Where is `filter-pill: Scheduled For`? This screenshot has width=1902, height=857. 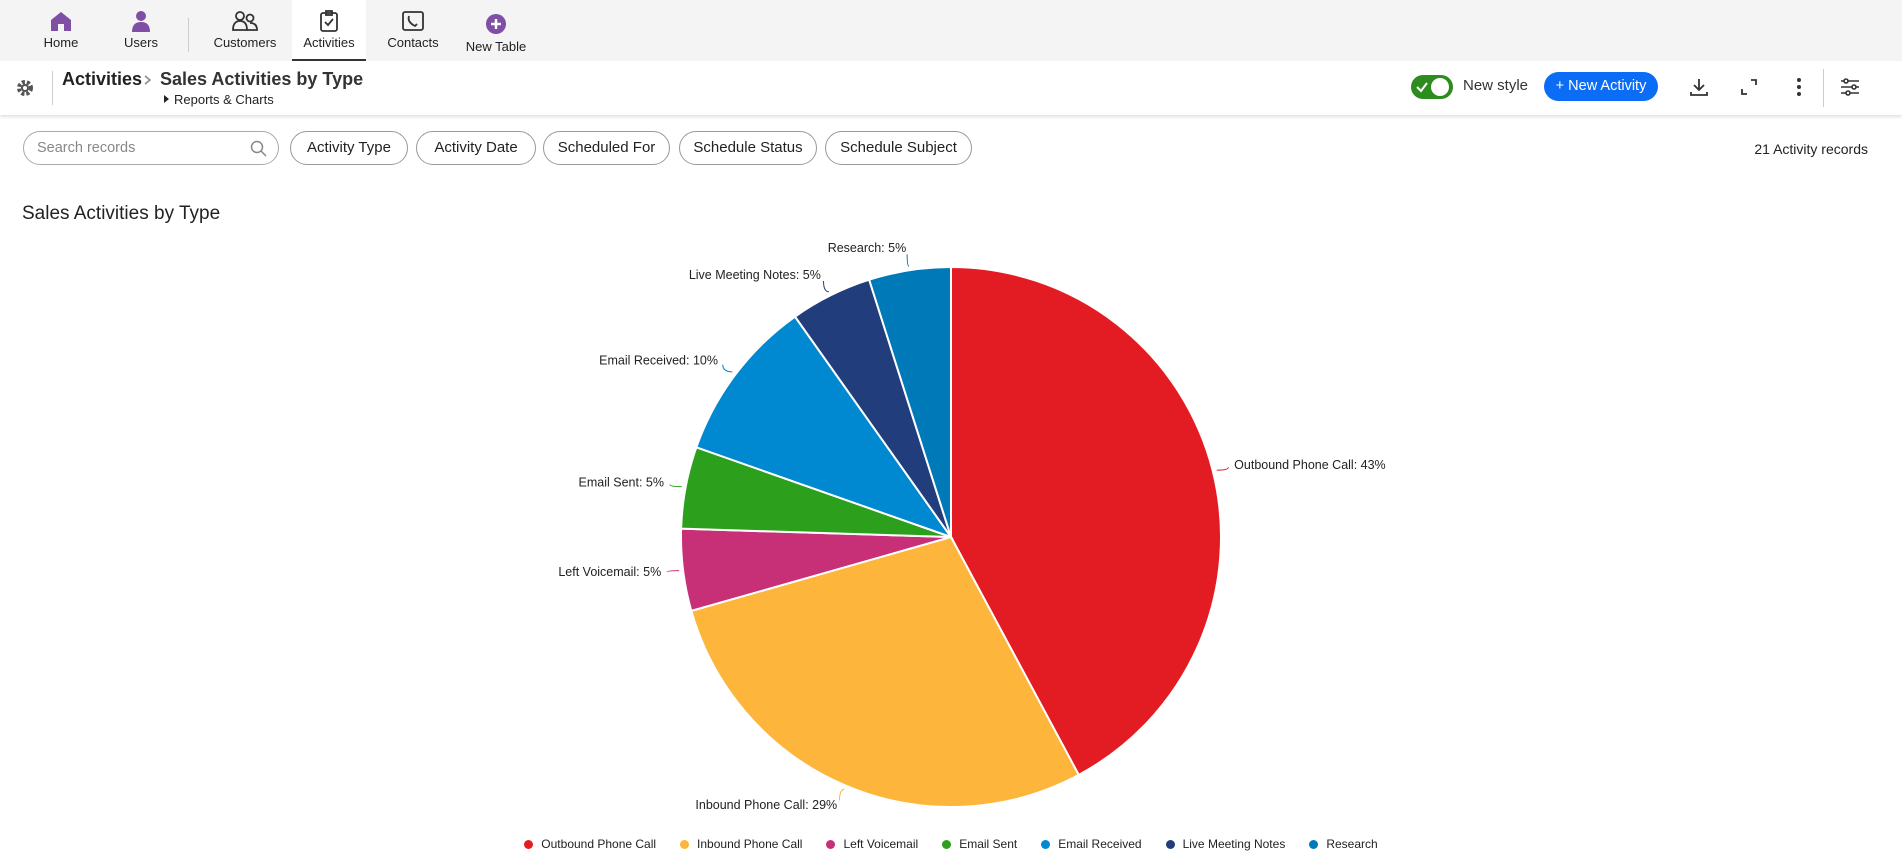 filter-pill: Scheduled For is located at coordinates (606, 148).